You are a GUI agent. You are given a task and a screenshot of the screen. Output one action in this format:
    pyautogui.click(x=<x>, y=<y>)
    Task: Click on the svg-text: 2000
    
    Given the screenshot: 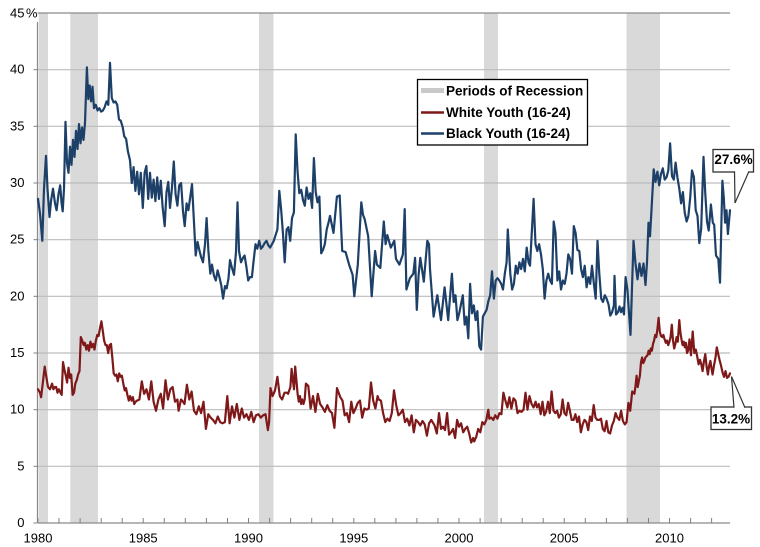 What is the action you would take?
    pyautogui.click(x=459, y=538)
    